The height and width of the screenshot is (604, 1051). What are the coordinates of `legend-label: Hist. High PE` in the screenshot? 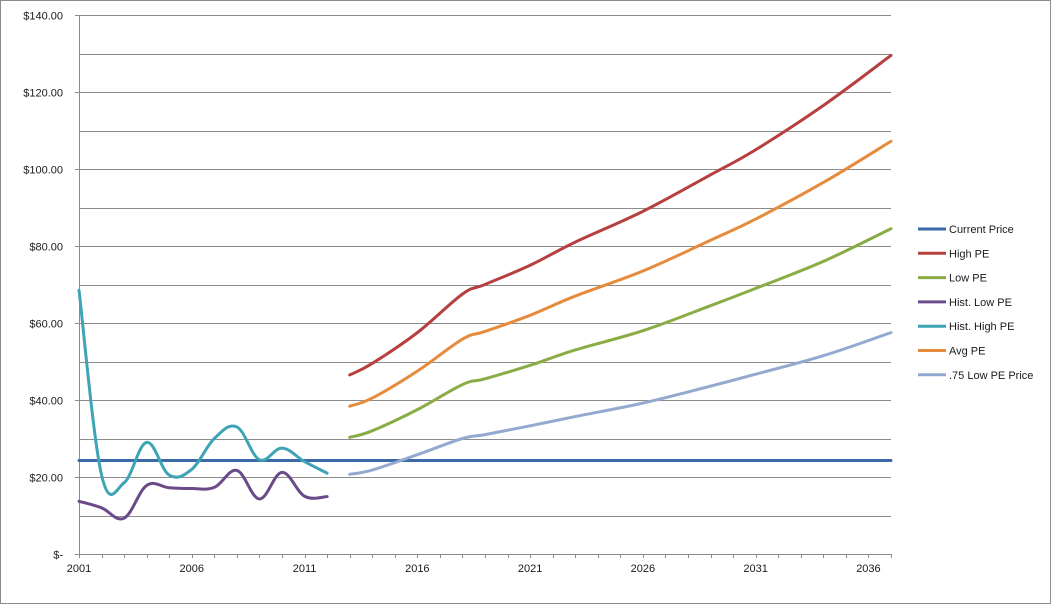 It's located at (981, 327).